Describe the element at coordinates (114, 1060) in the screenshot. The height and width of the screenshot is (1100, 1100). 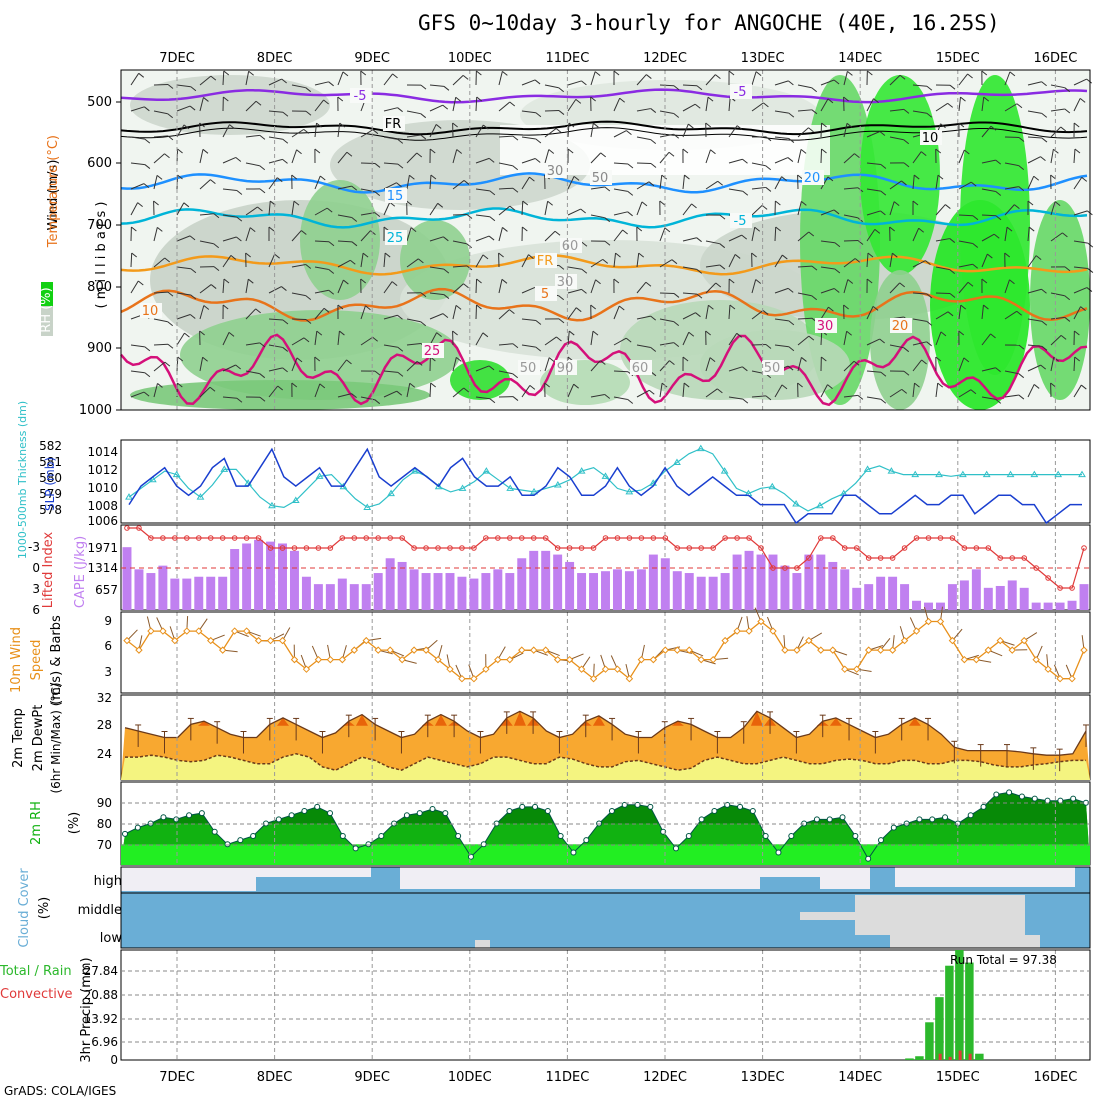
I see `precip-tick: 0` at that location.